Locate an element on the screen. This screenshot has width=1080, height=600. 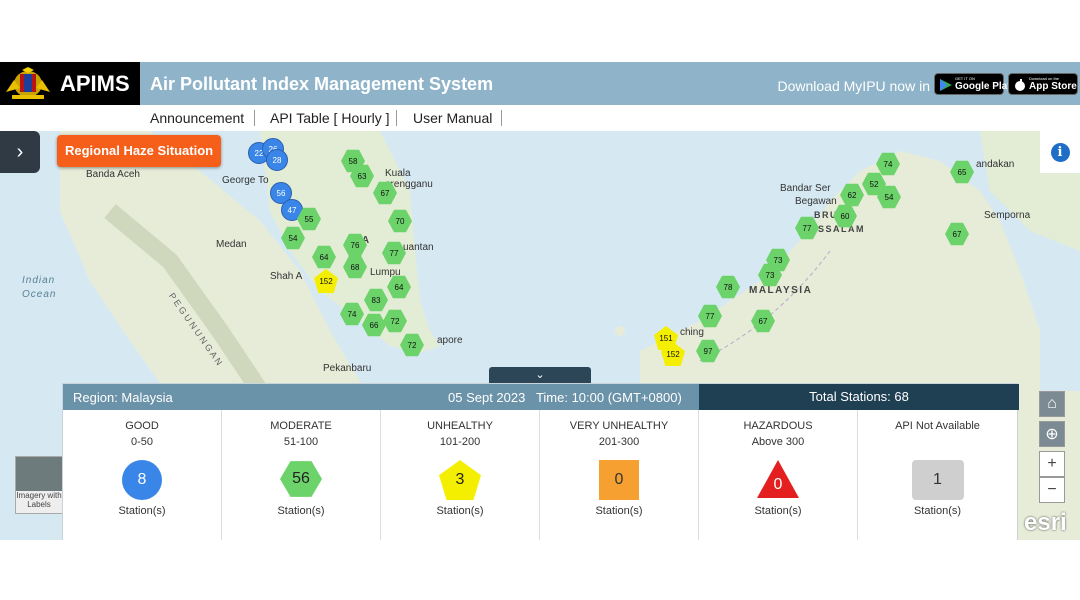
category-range: 0-50 is located at coordinates (142, 442).